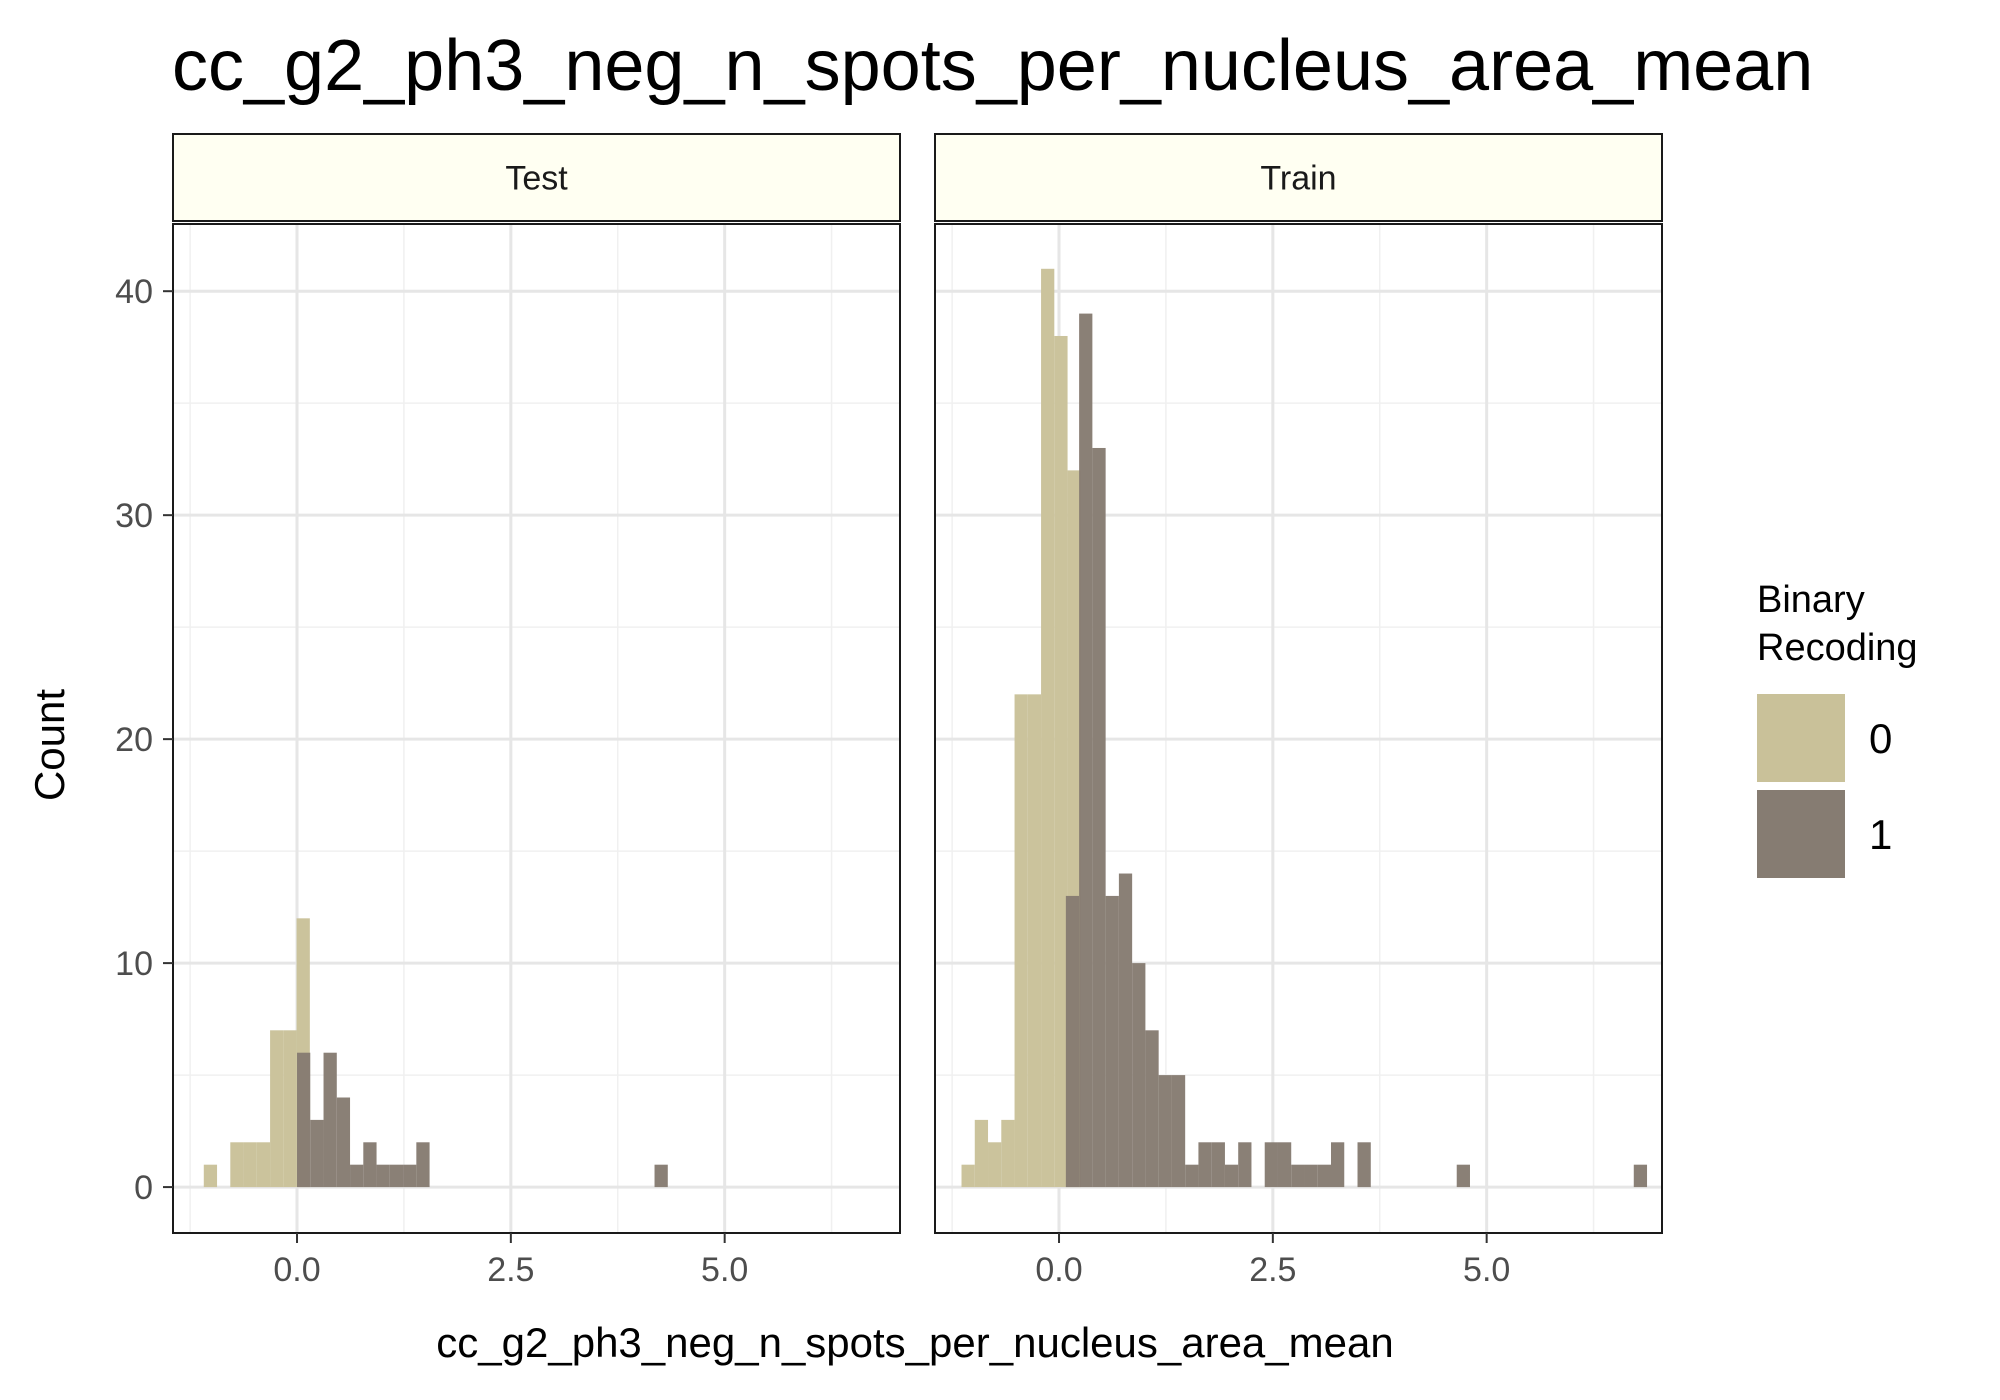 The height and width of the screenshot is (1400, 2000). What do you see at coordinates (1880, 738) in the screenshot?
I see `legend-label: 0` at bounding box center [1880, 738].